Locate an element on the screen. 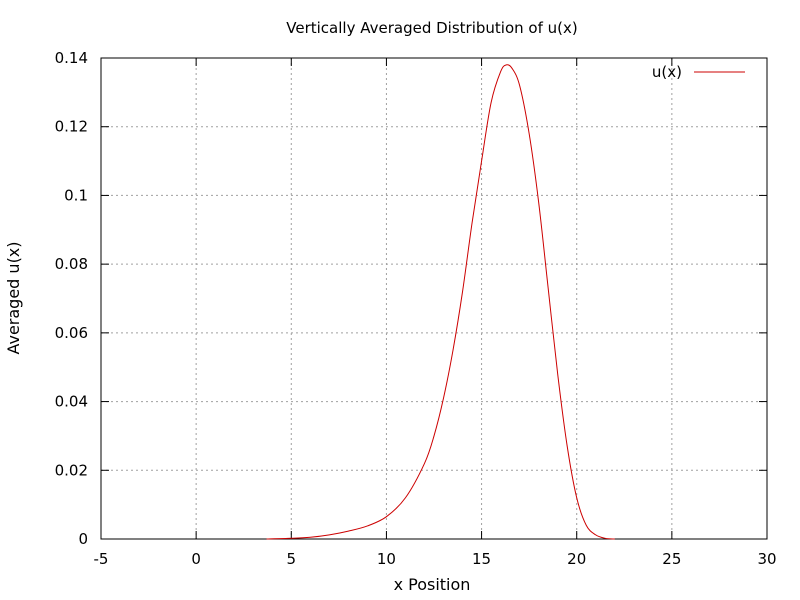 This screenshot has width=800, height=600. y-tick-label: 0.04 is located at coordinates (71, 402).